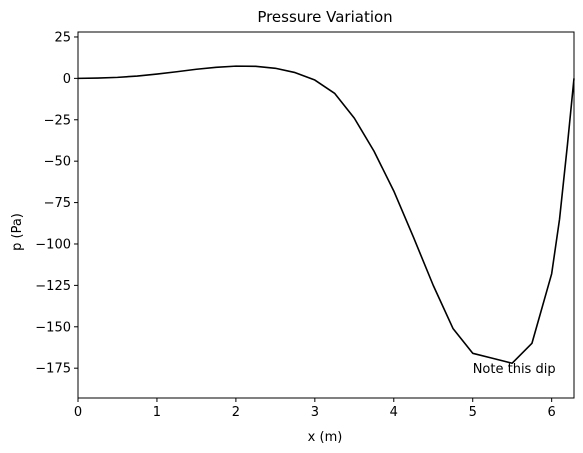 The image size is (583, 453). I want to click on annotation-text: Note this dip, so click(514, 369).